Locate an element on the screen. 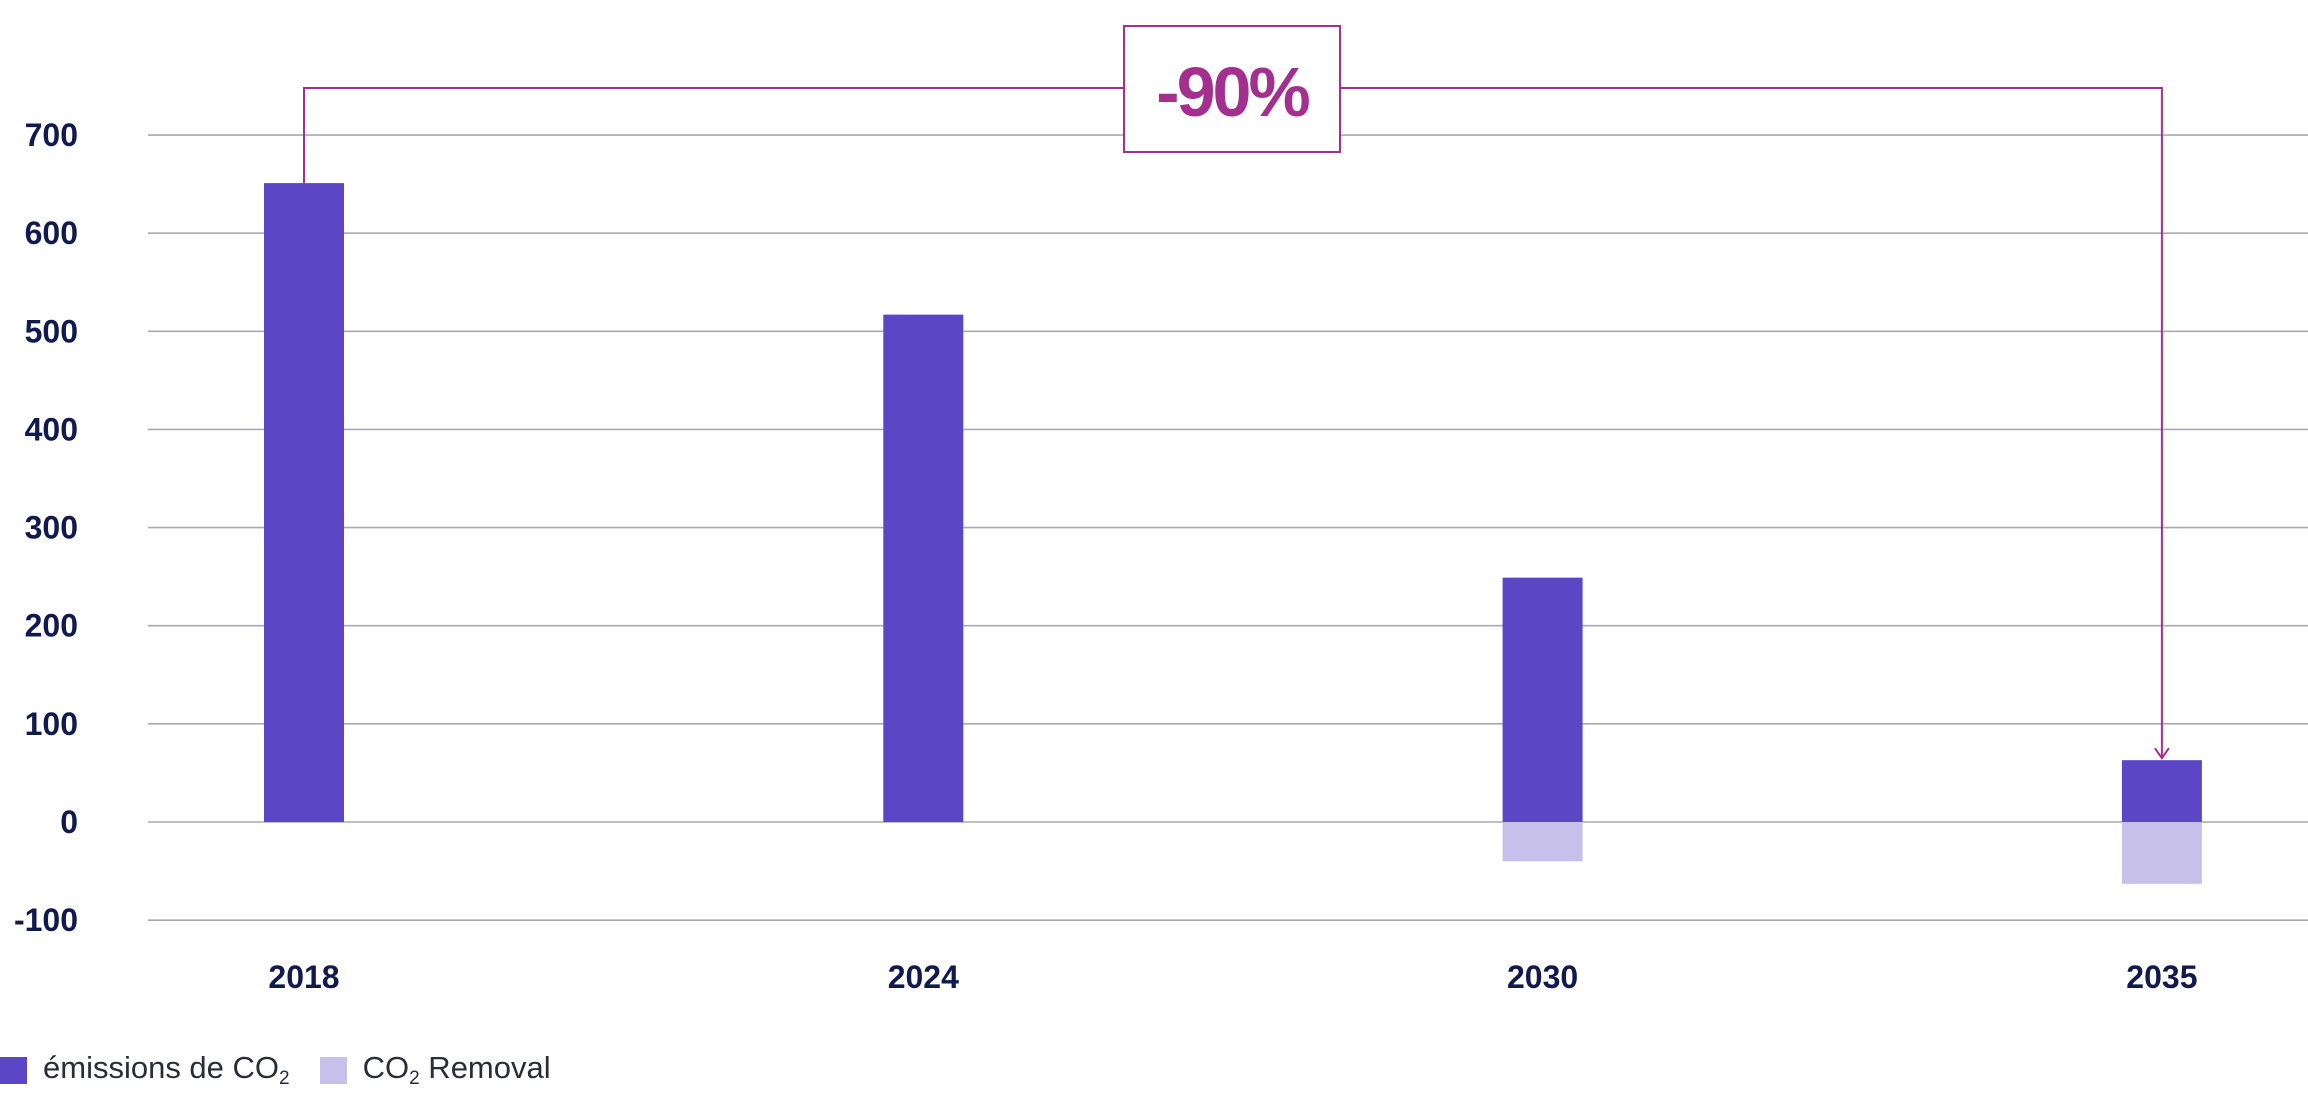 The image size is (2308, 1094). annotation-label: -90% is located at coordinates (1232, 92).